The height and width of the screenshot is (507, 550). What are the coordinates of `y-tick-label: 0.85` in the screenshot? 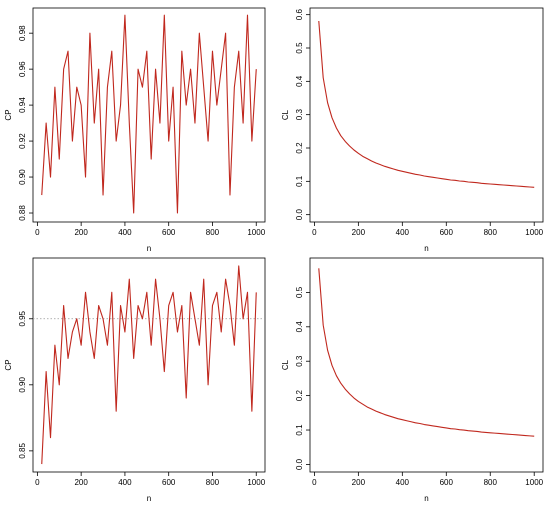 It's located at (22, 451).